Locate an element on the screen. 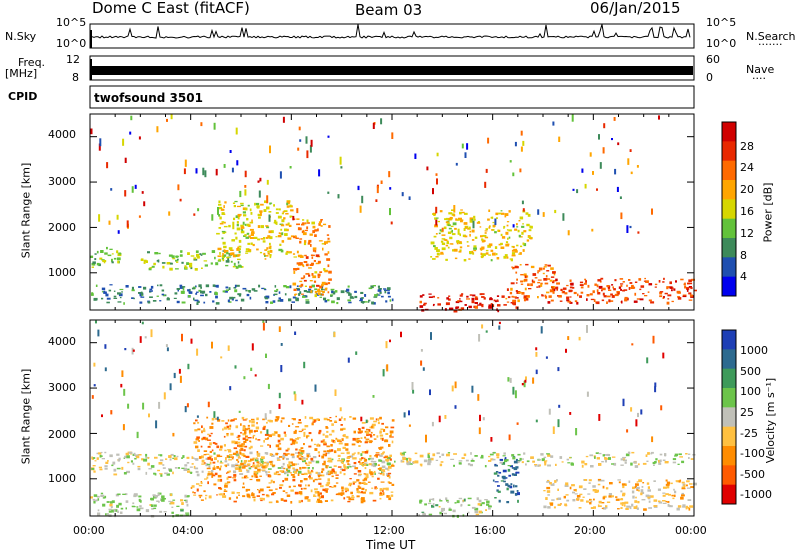 This screenshot has width=800, height=554. freq-band is located at coordinates (392, 70).